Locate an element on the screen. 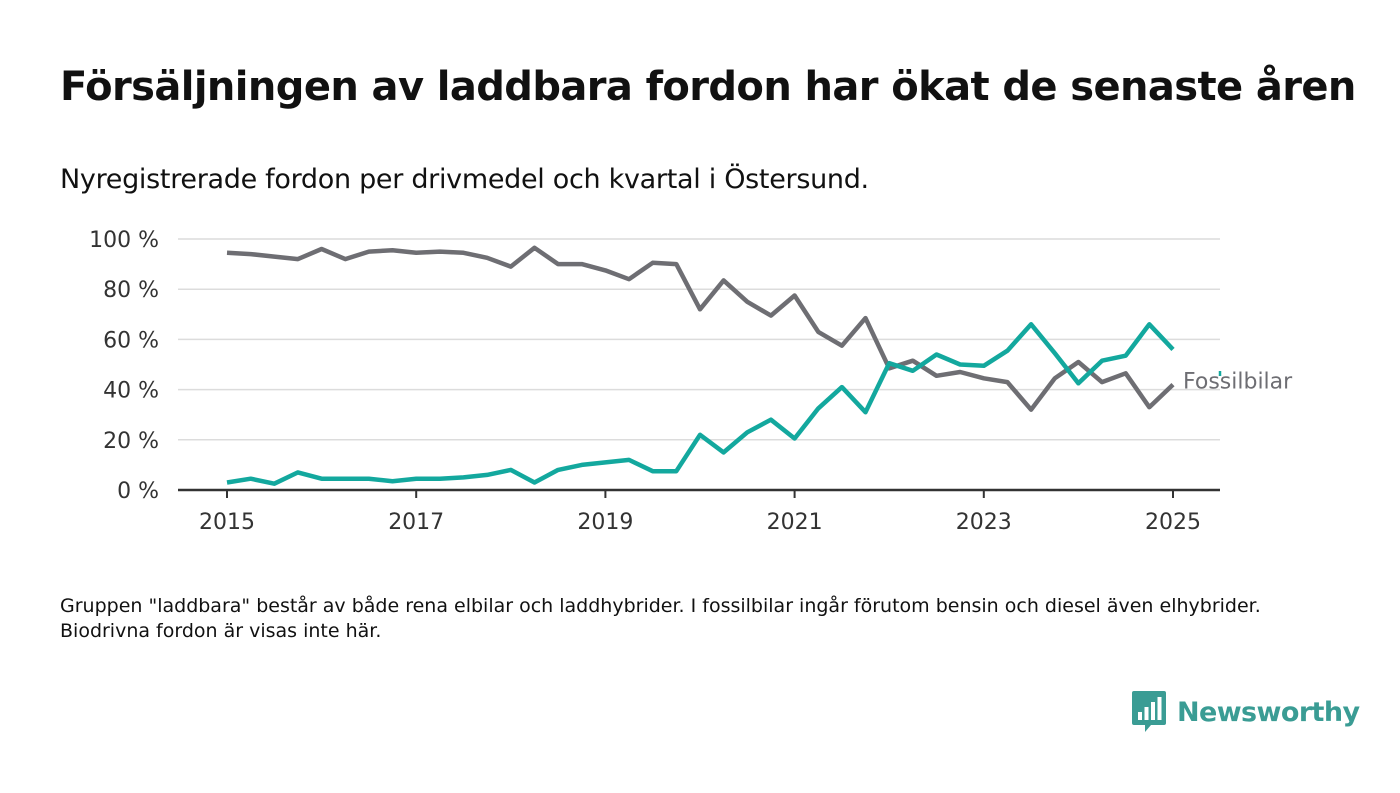 Image resolution: width=1400 pixels, height=793 pixels. series-line-fossilbilar is located at coordinates (700, 328).